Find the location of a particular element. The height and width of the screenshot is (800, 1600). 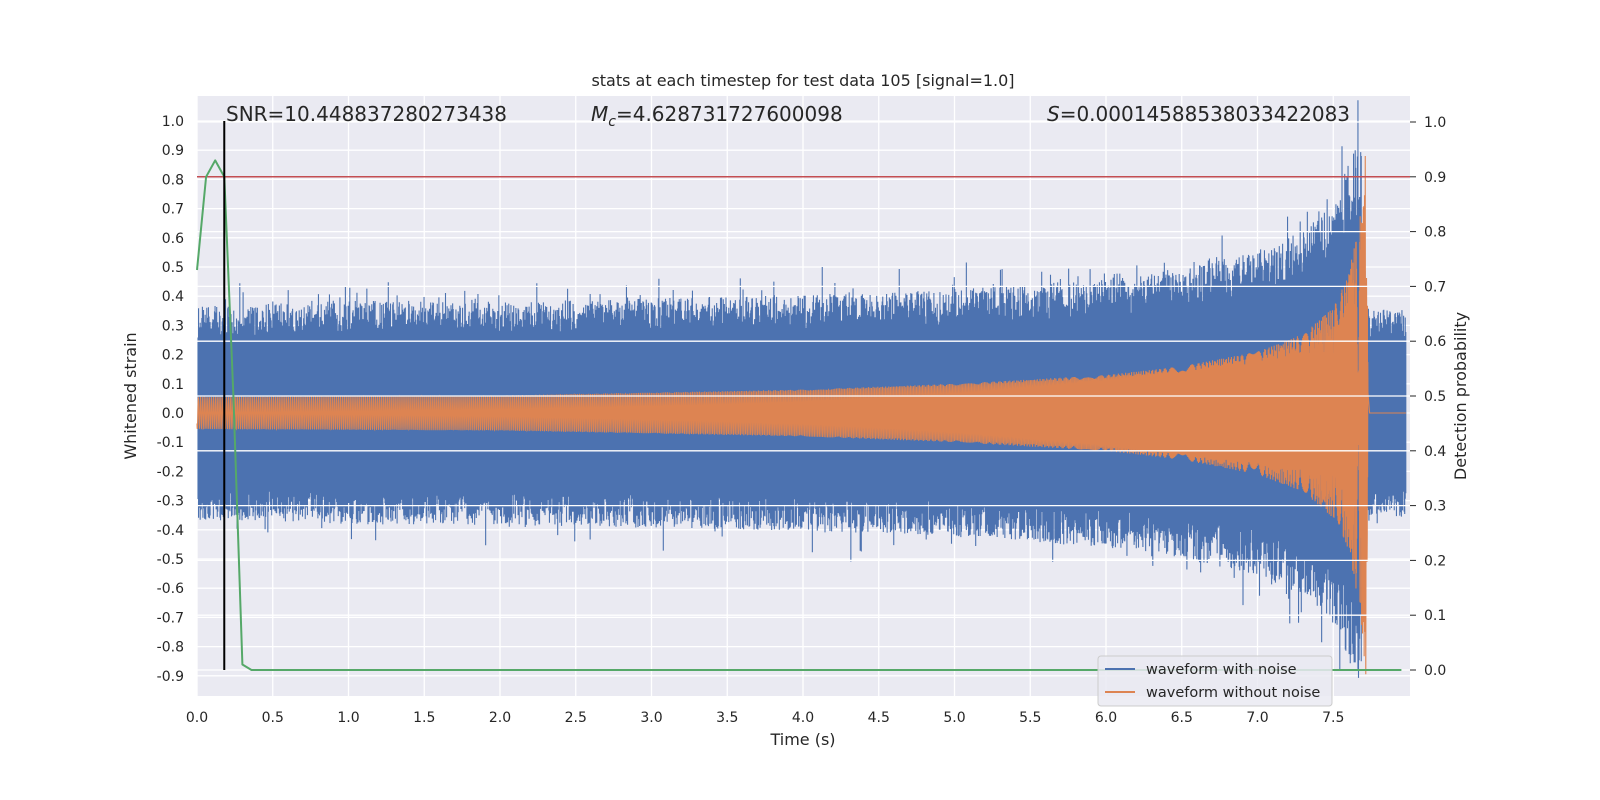

x-tick-label: 0.5 is located at coordinates (273, 718).